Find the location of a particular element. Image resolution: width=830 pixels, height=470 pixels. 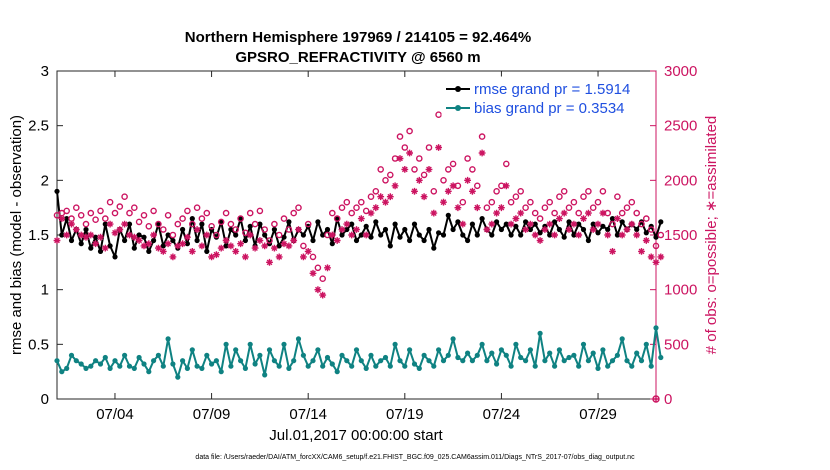

chart-title-line2: GPSRO_REFRACTIVITY @ 6560 m is located at coordinates (357, 57).